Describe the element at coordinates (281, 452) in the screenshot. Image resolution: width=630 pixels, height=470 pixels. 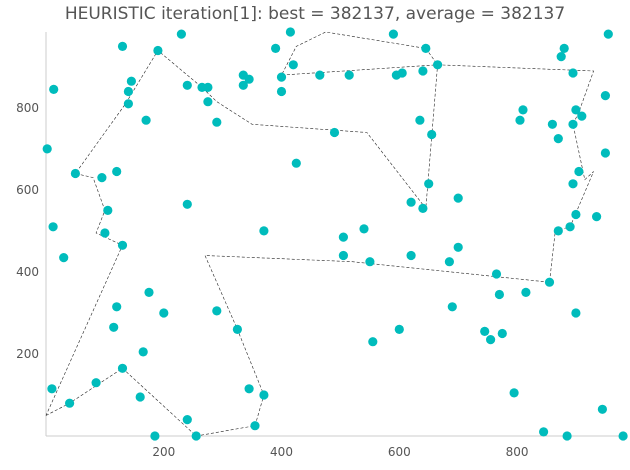
I see `x-tick-label: 400` at that location.